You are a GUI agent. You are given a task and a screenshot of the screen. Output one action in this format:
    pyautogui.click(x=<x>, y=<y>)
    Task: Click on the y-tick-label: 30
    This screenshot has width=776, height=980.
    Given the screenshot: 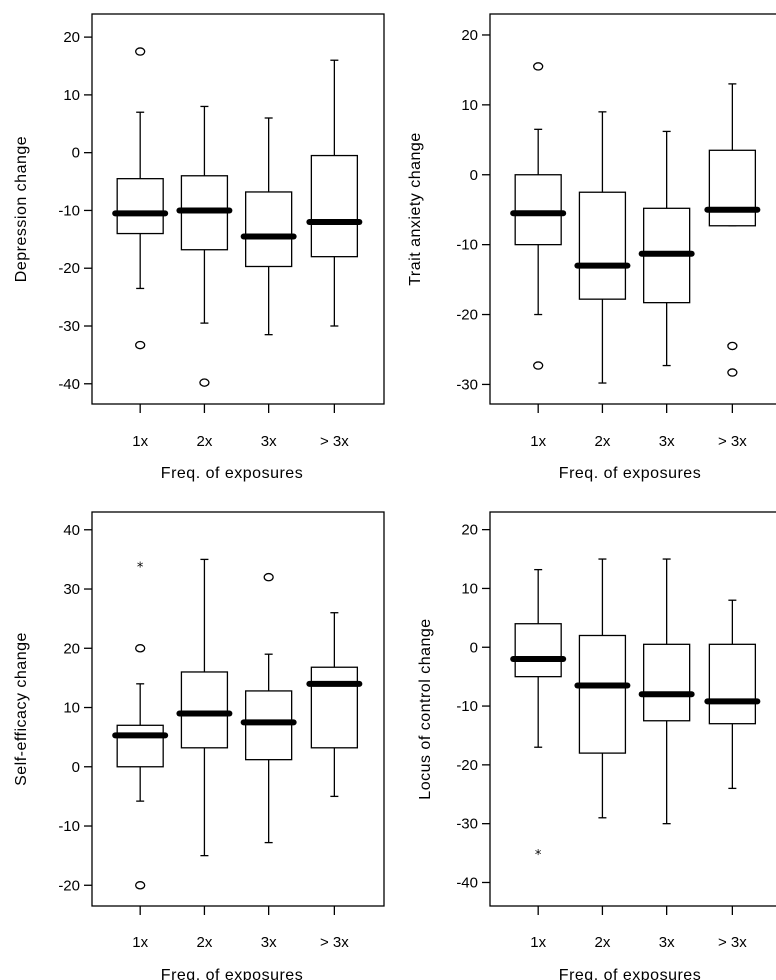 What is the action you would take?
    pyautogui.click(x=71, y=589)
    